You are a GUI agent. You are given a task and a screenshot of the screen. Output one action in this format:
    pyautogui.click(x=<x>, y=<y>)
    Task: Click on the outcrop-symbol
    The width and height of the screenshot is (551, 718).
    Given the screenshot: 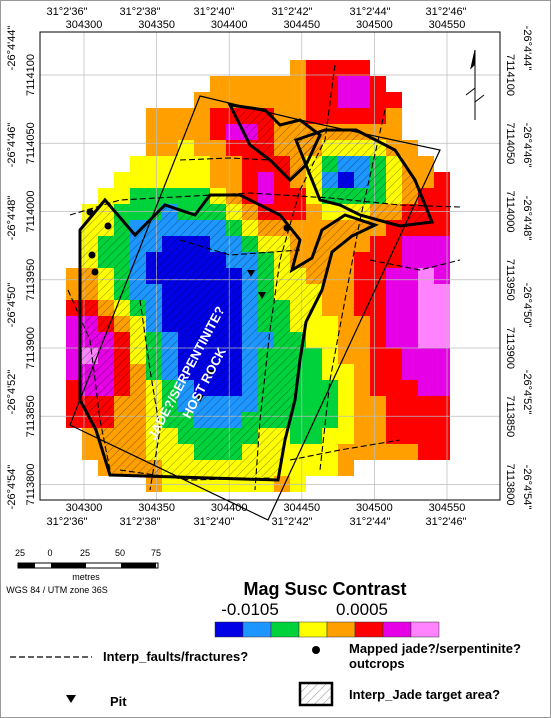 What is the action you would take?
    pyautogui.click(x=316, y=650)
    